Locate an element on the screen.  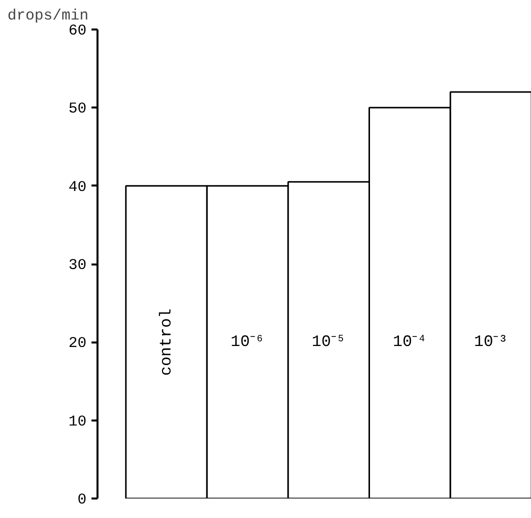
y-tick-label: 0 is located at coordinates (82, 500).